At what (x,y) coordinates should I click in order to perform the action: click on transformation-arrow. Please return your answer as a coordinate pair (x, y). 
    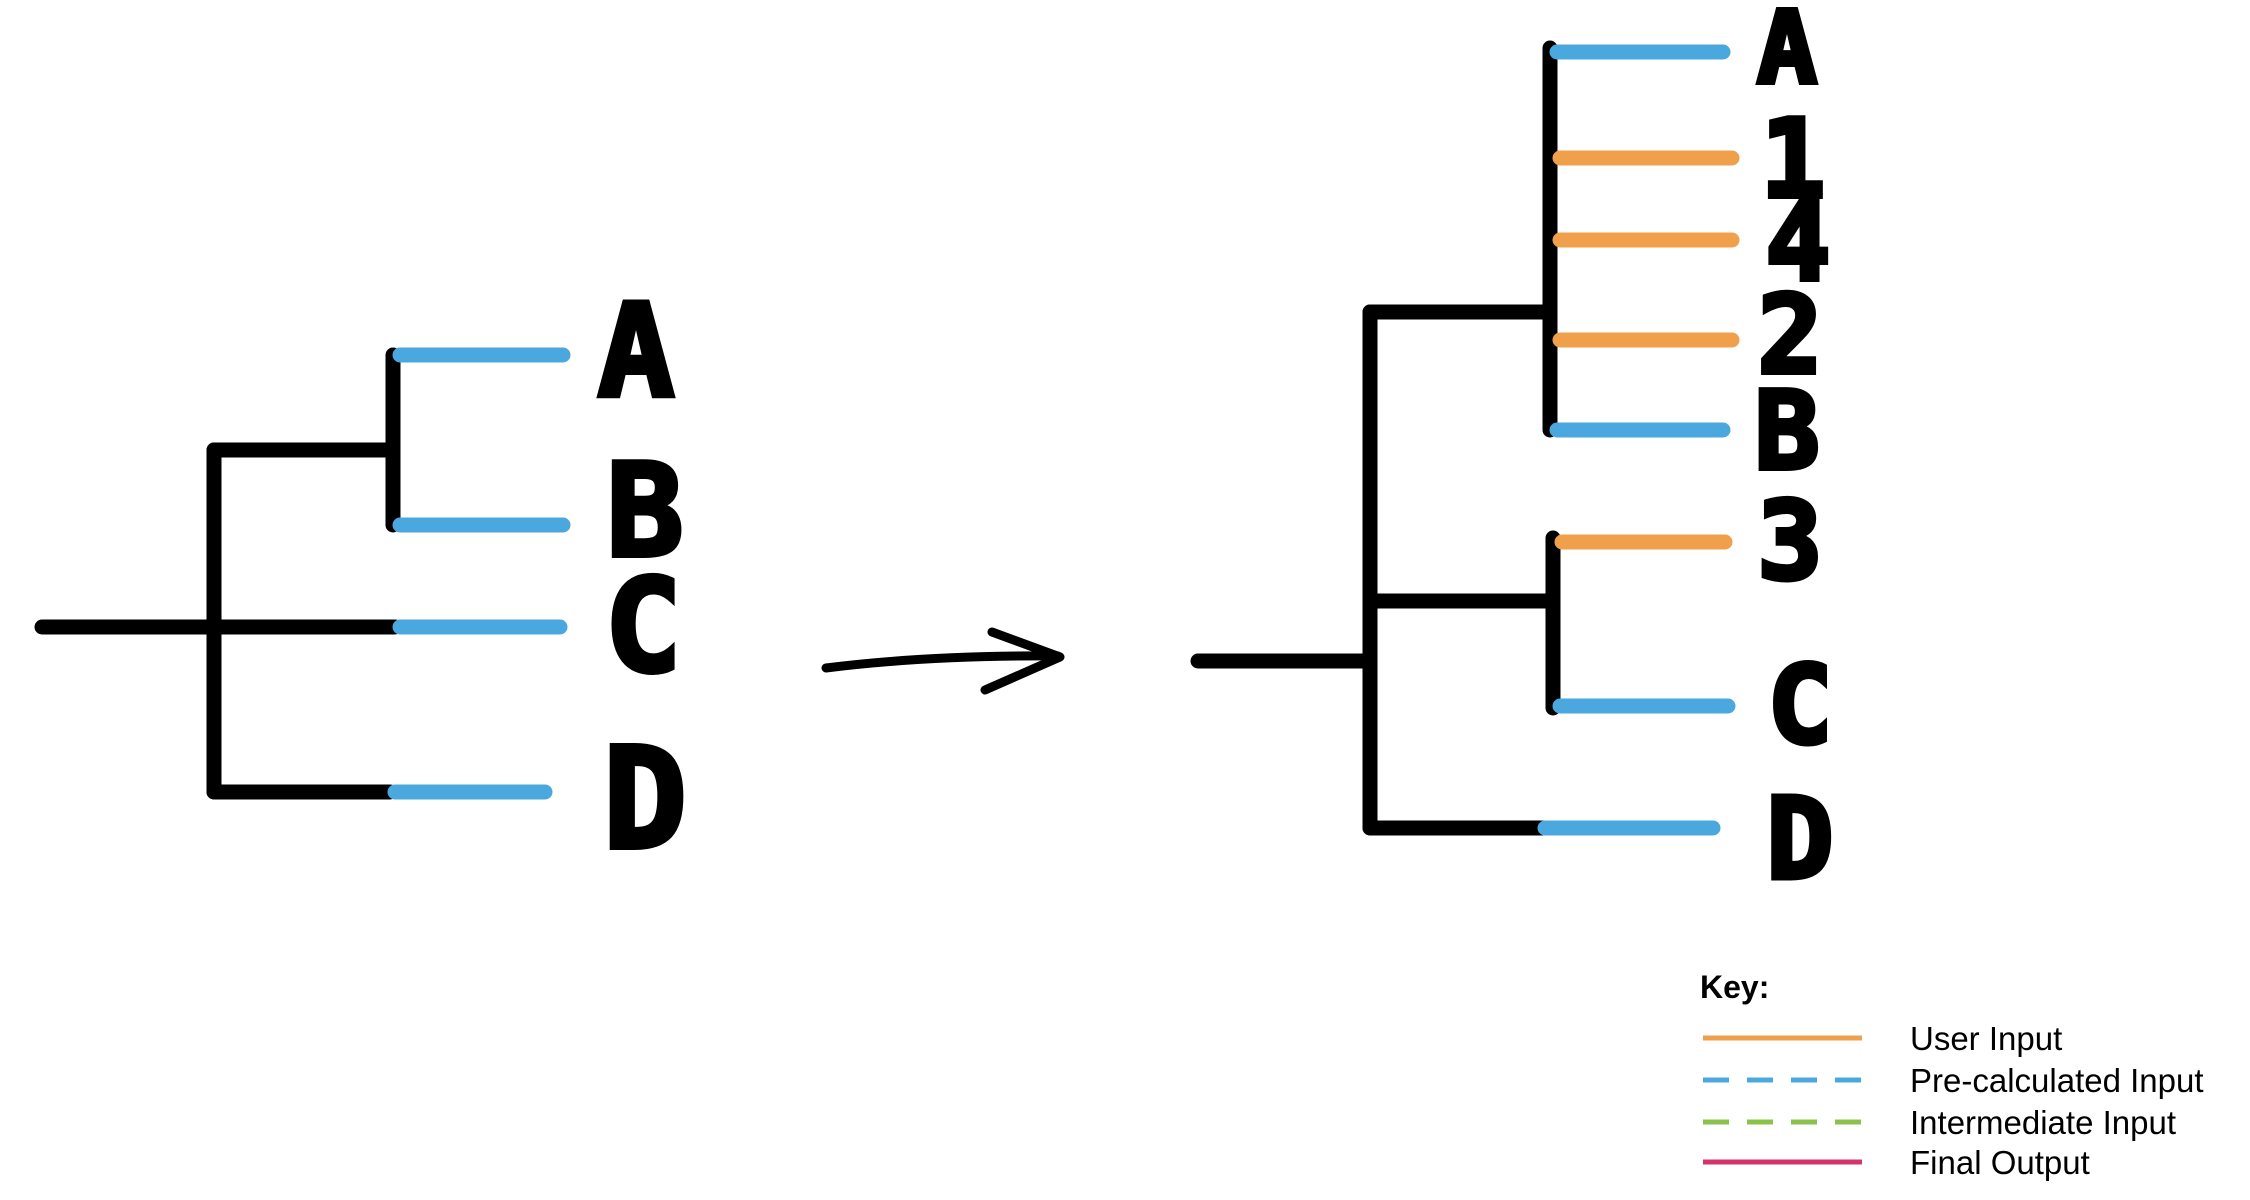
    Looking at the image, I should click on (943, 661).